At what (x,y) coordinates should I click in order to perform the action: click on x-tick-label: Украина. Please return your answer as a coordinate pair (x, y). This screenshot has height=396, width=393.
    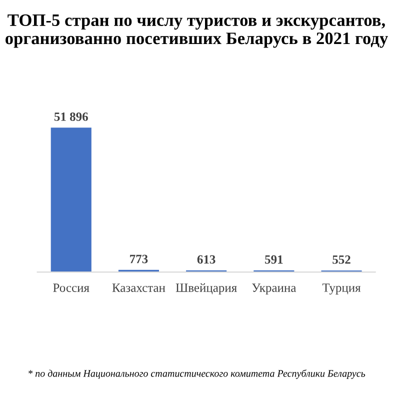
    Looking at the image, I should click on (274, 289).